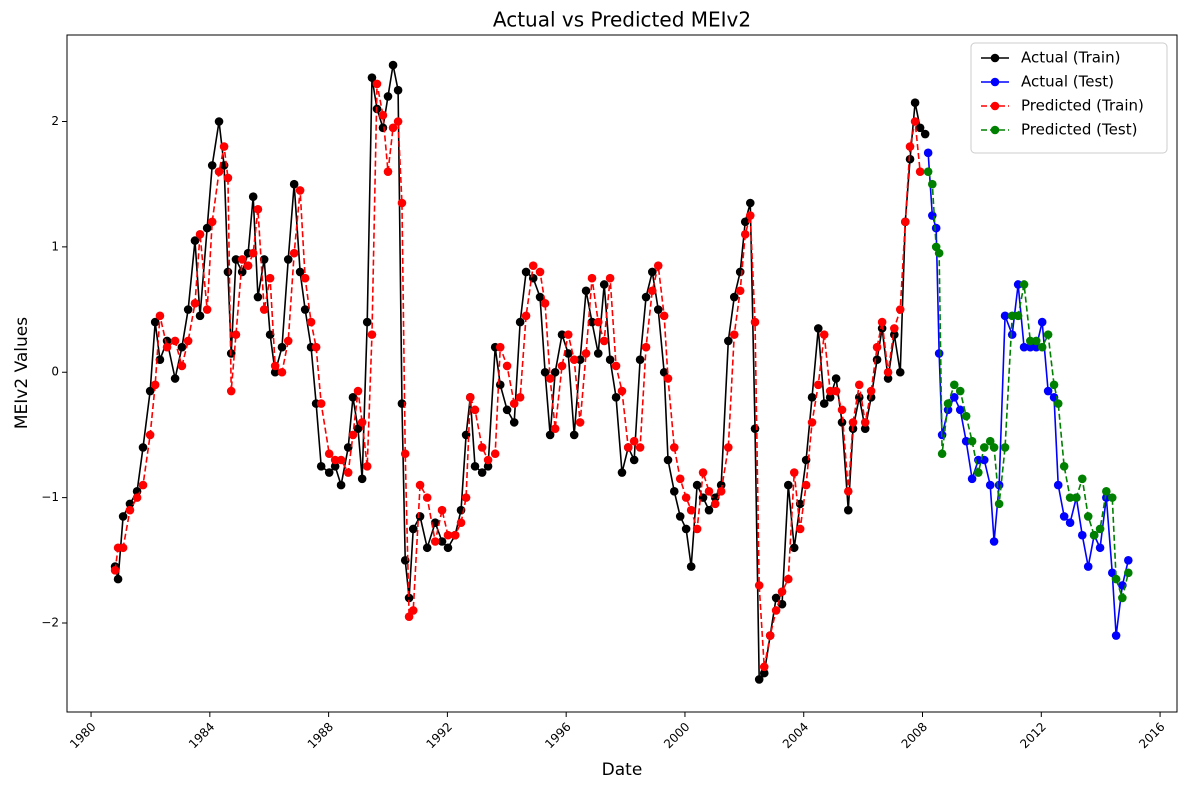  I want to click on y-tick-label: 0, so click(55, 372).